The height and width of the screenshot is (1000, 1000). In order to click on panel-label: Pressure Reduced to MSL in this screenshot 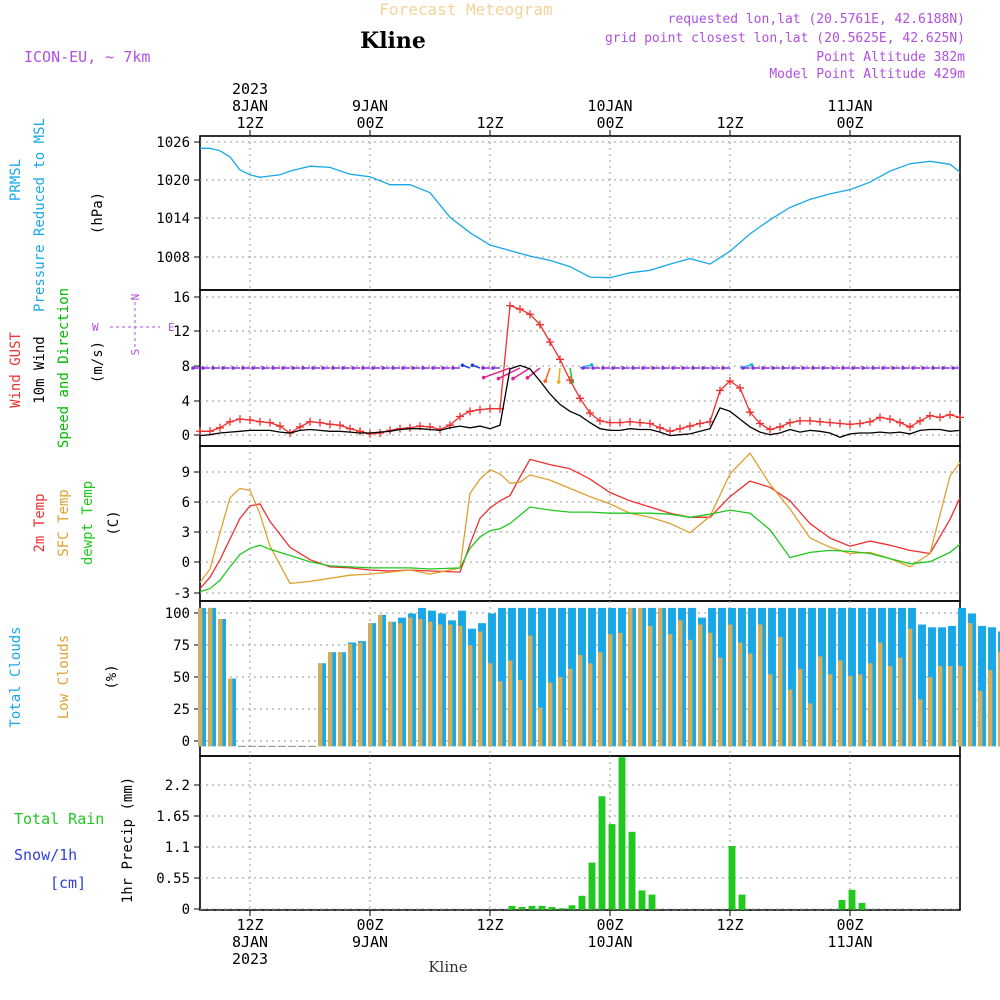, I will do `click(40, 215)`.